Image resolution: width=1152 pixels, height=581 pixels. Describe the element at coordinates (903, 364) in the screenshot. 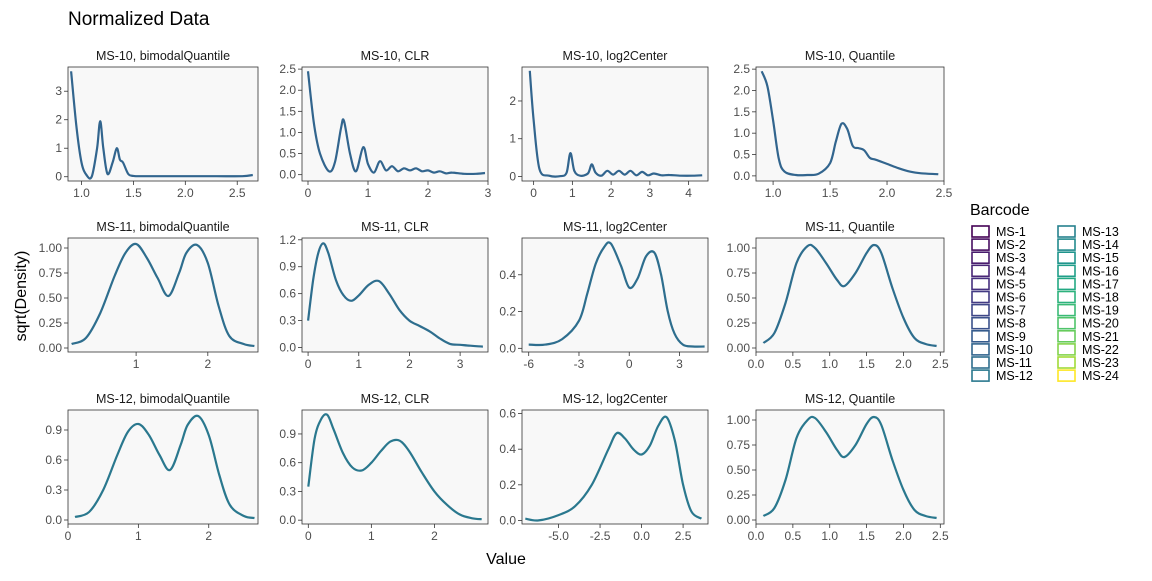

I see `x-tick-label: 2.0` at that location.